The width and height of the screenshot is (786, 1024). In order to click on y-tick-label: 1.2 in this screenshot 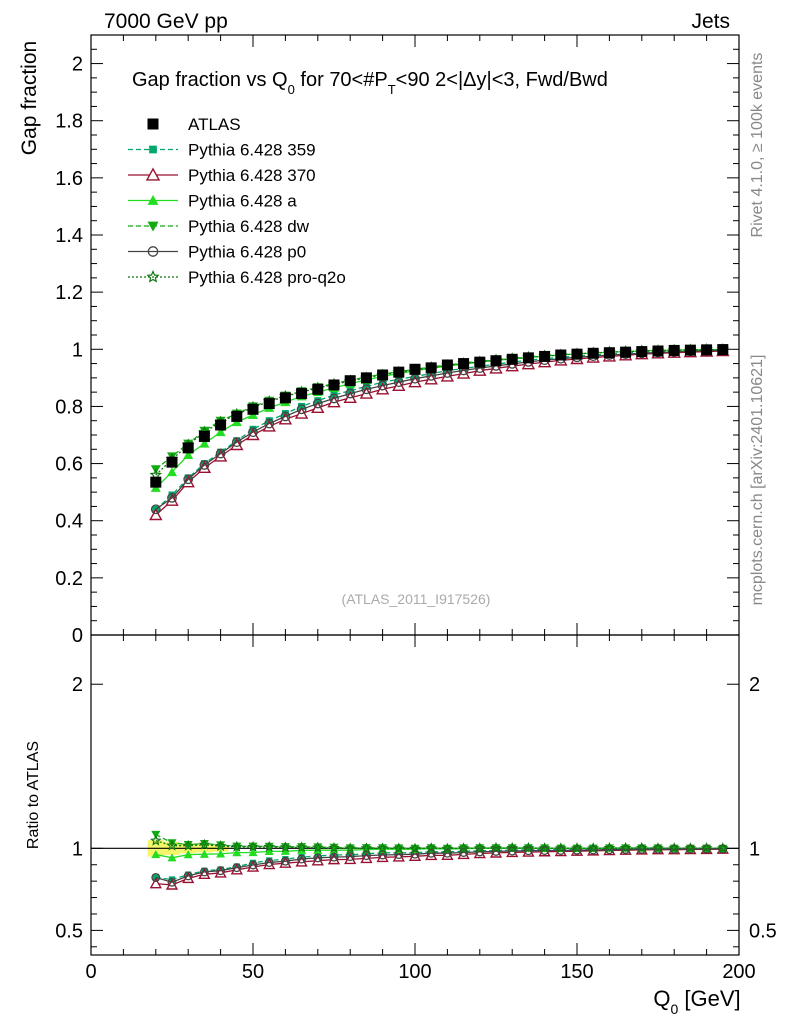, I will do `click(69, 293)`.